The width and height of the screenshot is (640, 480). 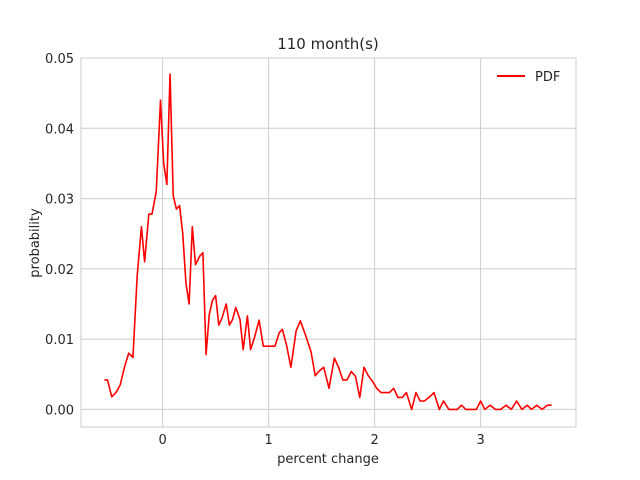 I want to click on x-tick-label: 0, so click(x=162, y=440).